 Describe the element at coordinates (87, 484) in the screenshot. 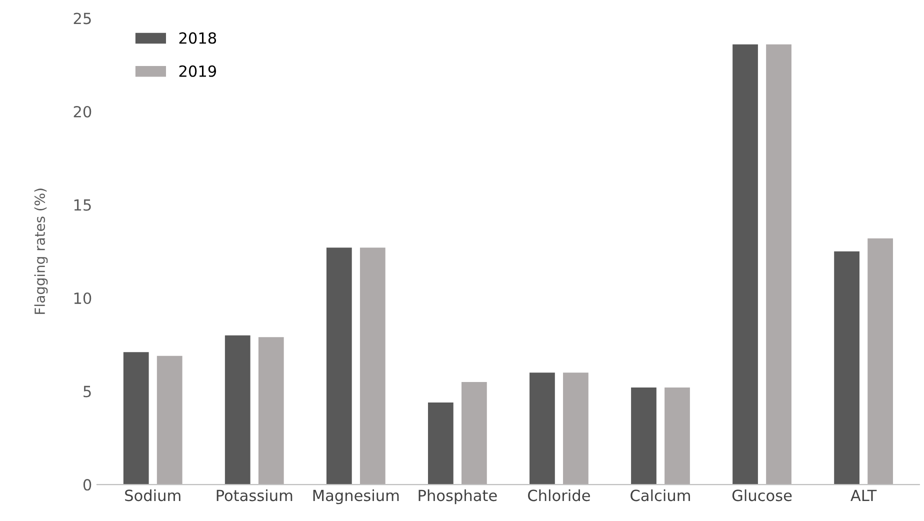

I see `y-tick-label: 0` at that location.